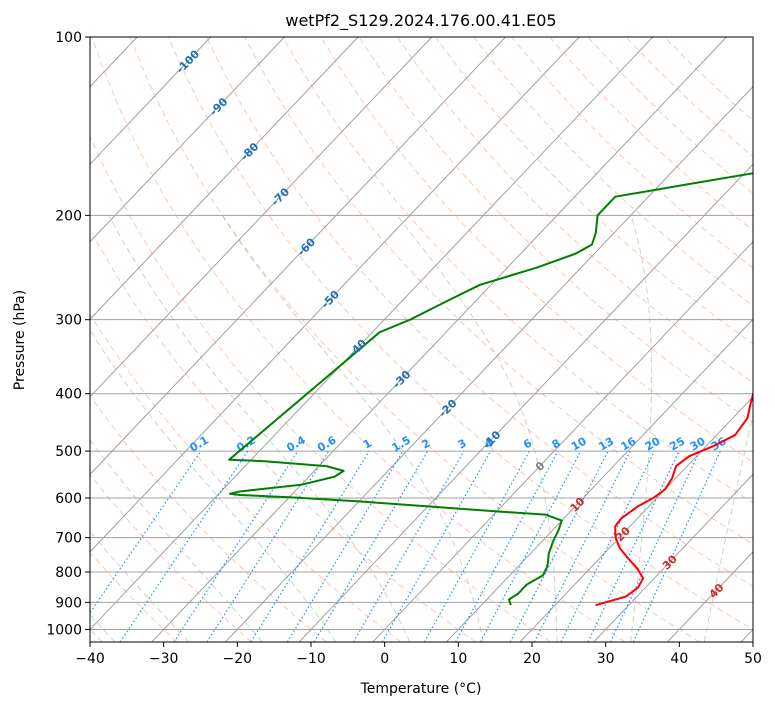  I want to click on mixing-ratio-label: 1, so click(367, 444).